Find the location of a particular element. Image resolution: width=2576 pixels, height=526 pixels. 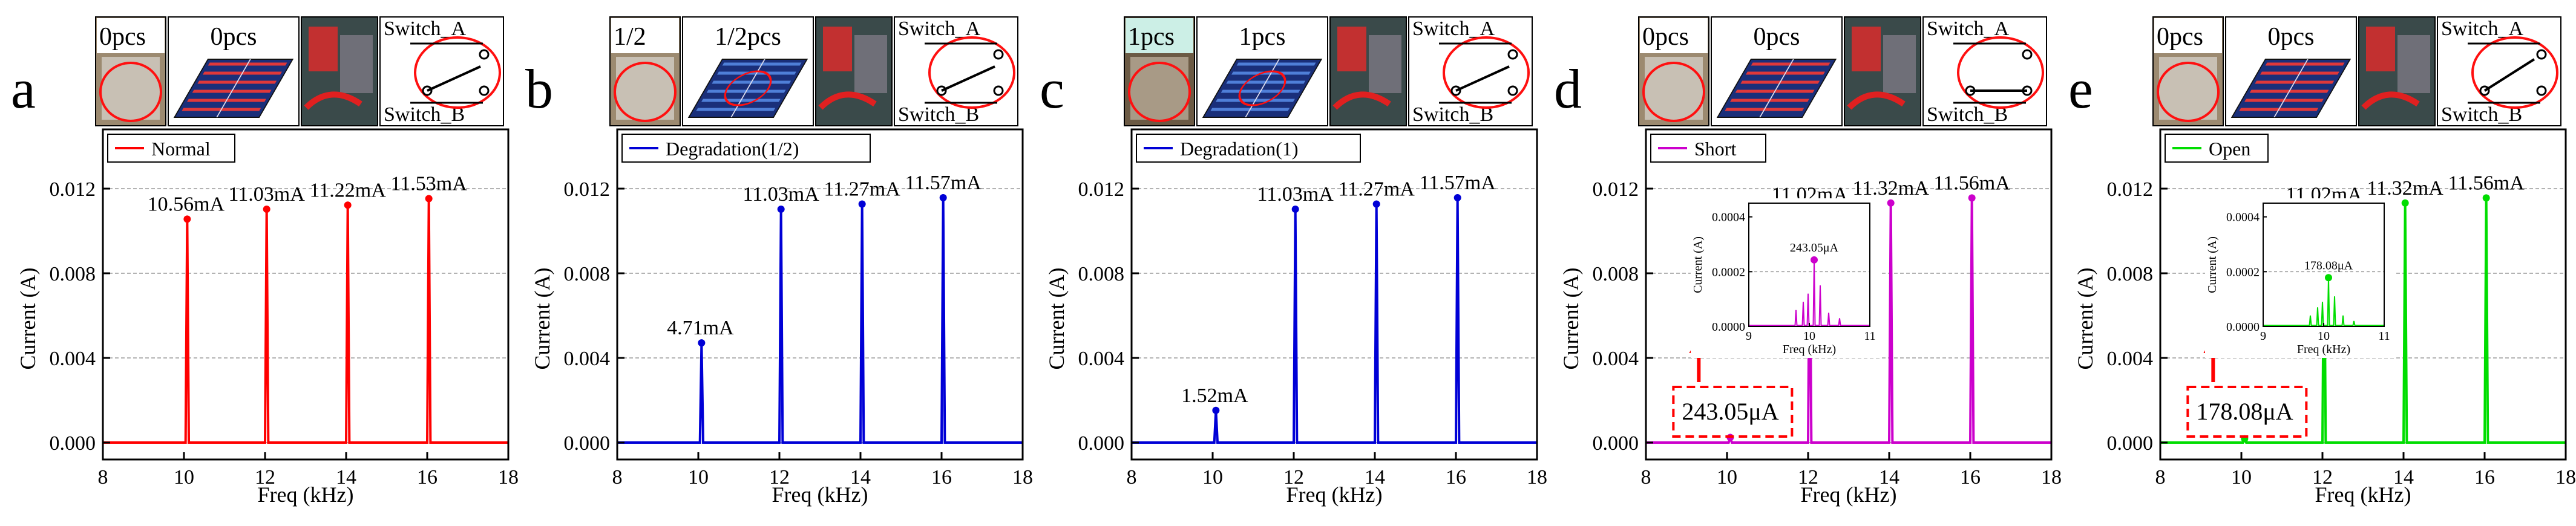

x-tick-label: 18 is located at coordinates (1022, 477).